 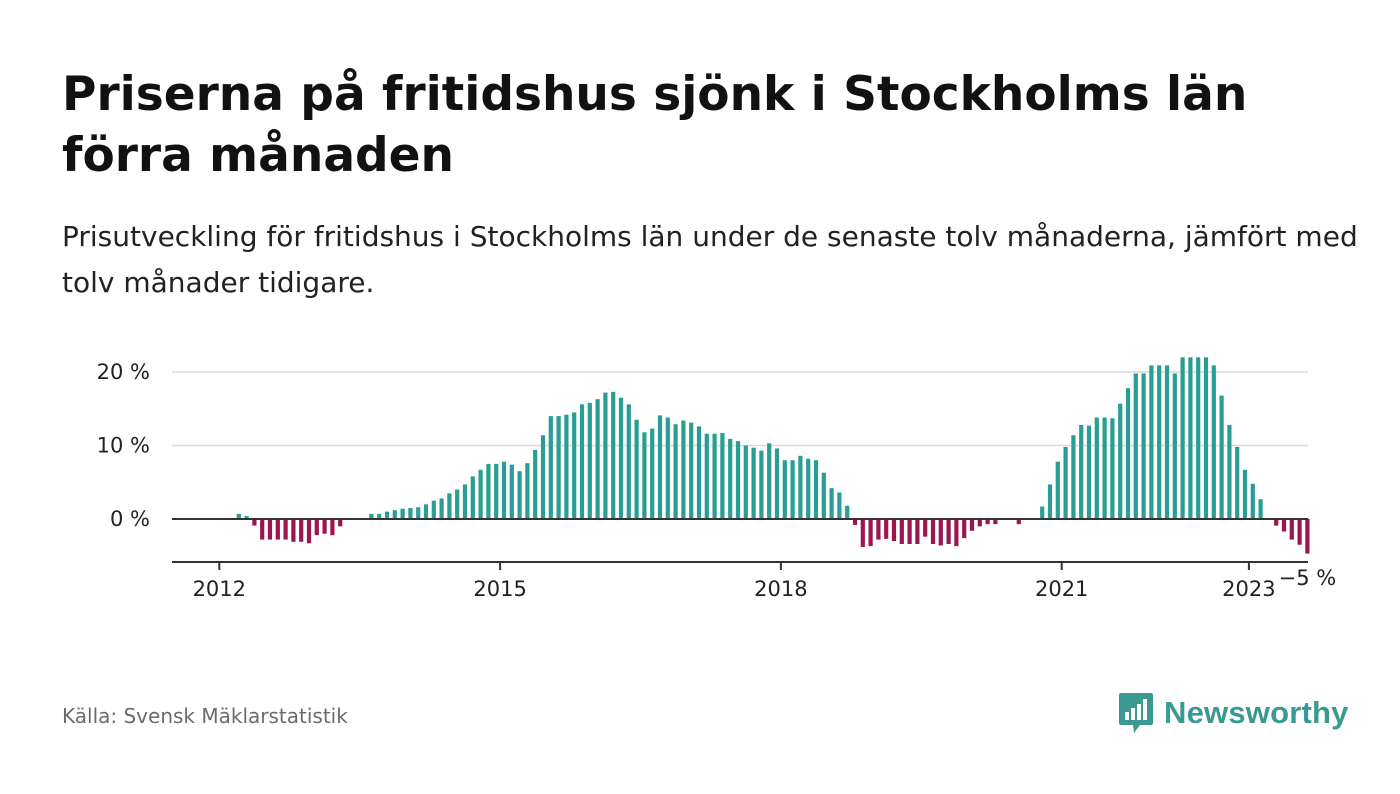 I want to click on x-tick-label: 2021, so click(x=1061, y=589).